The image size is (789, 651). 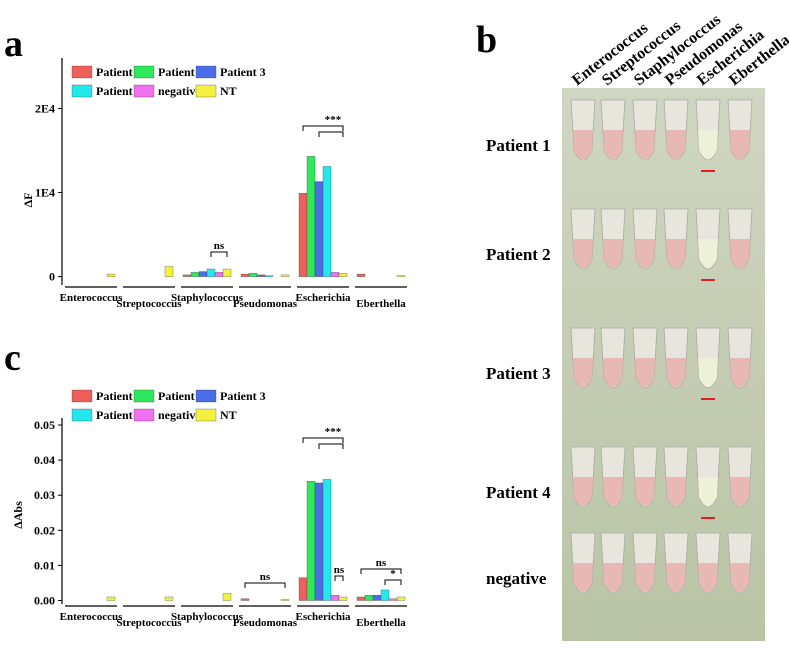 I want to click on legend-label: Patient 1, so click(x=119, y=72).